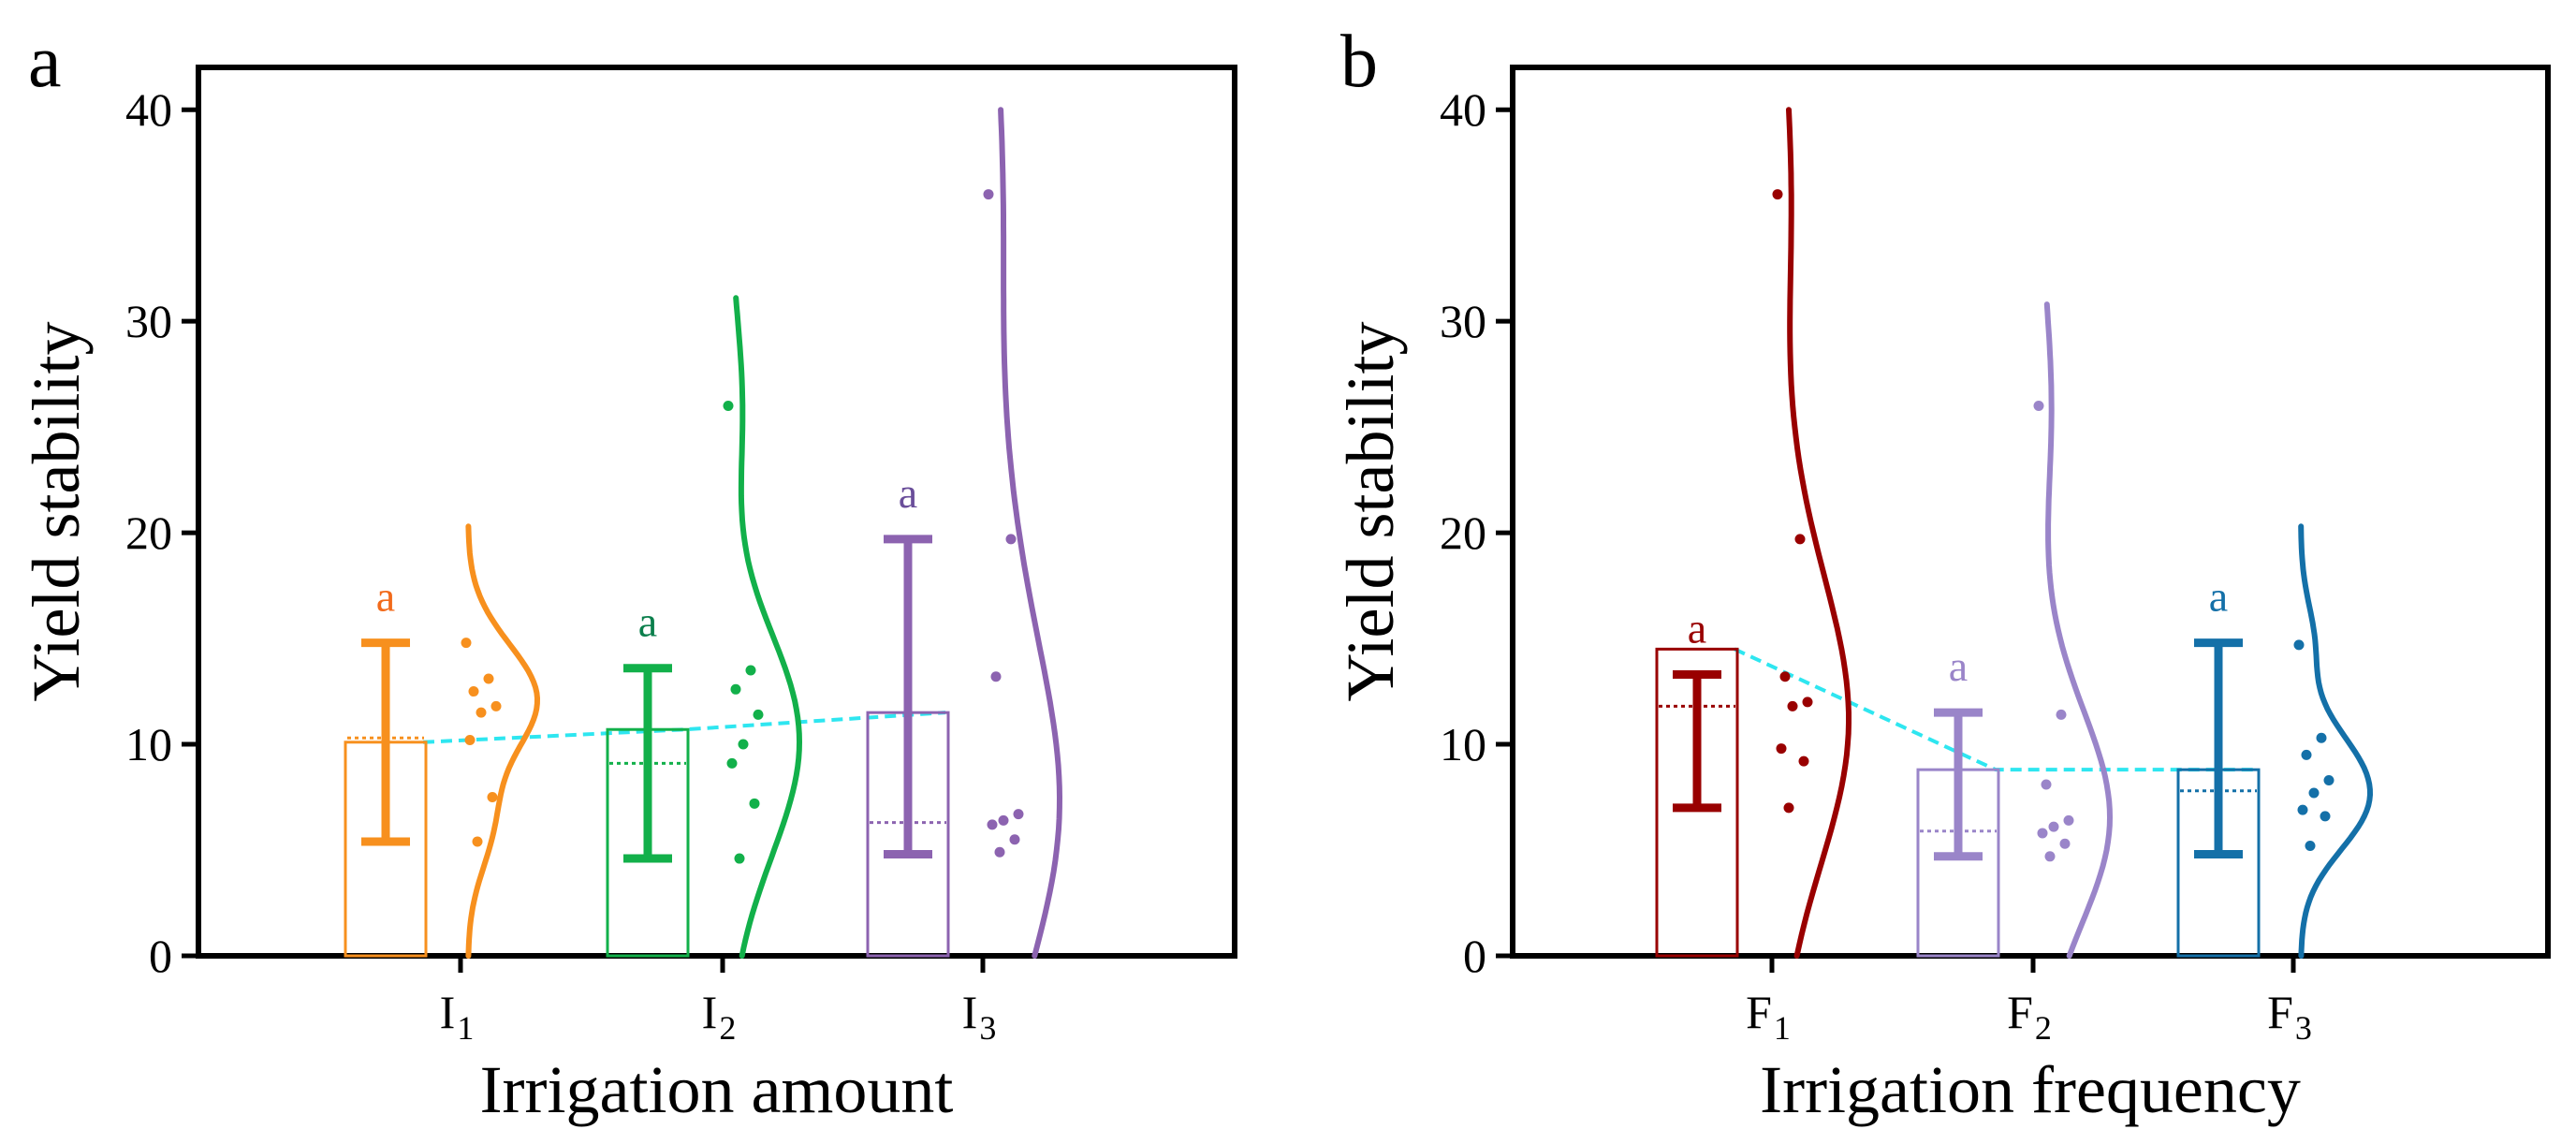  What do you see at coordinates (1359, 62) in the screenshot?
I see `panel-letter: b` at bounding box center [1359, 62].